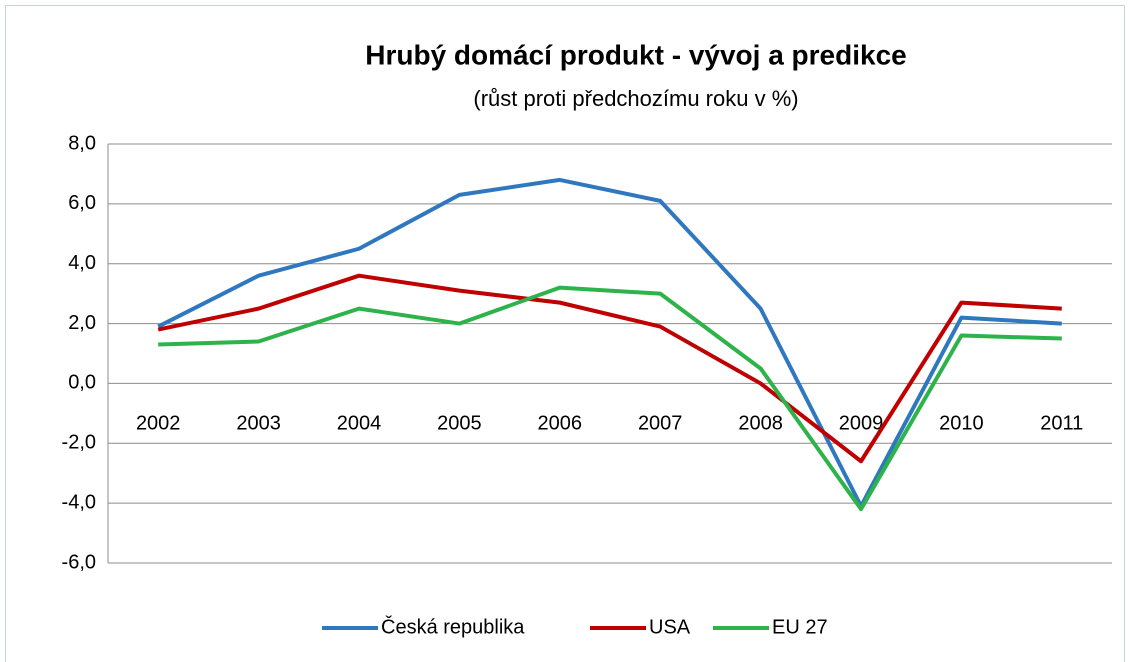 The width and height of the screenshot is (1130, 662). Describe the element at coordinates (760, 424) in the screenshot. I see `x-tick-label: 2008` at that location.